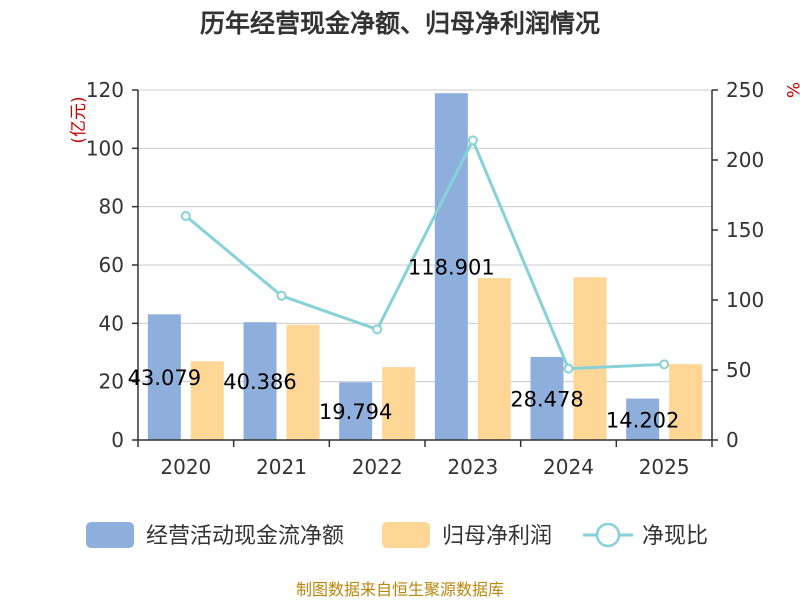 The image size is (800, 600). I want to click on left-tick-label: 60, so click(111, 265).